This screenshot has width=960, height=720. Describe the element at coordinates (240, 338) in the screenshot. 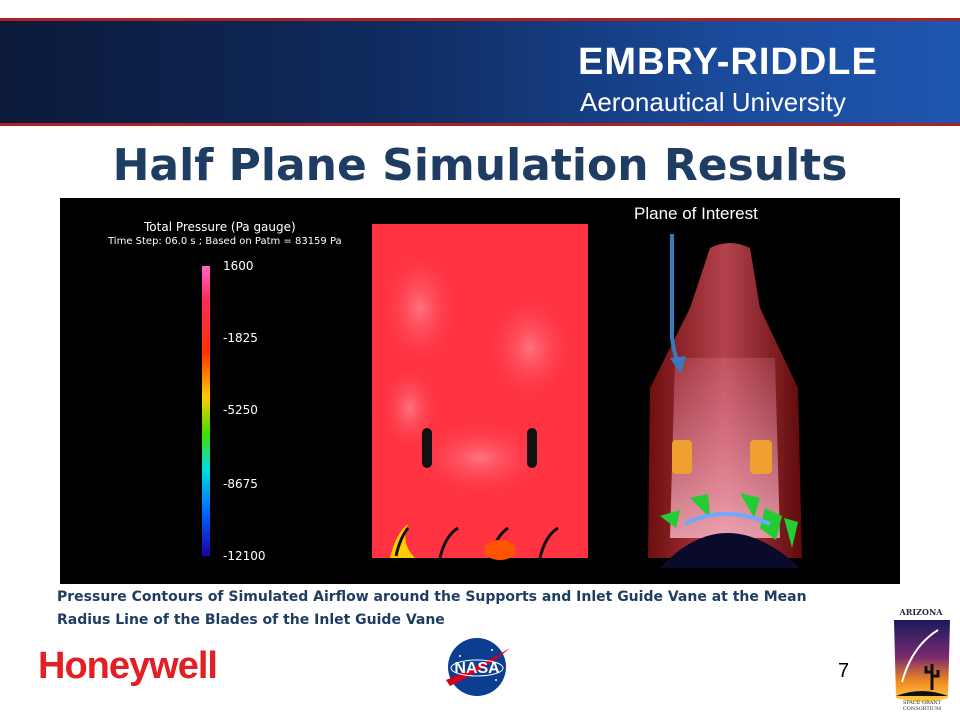

I see `legend-tick: -1825` at that location.